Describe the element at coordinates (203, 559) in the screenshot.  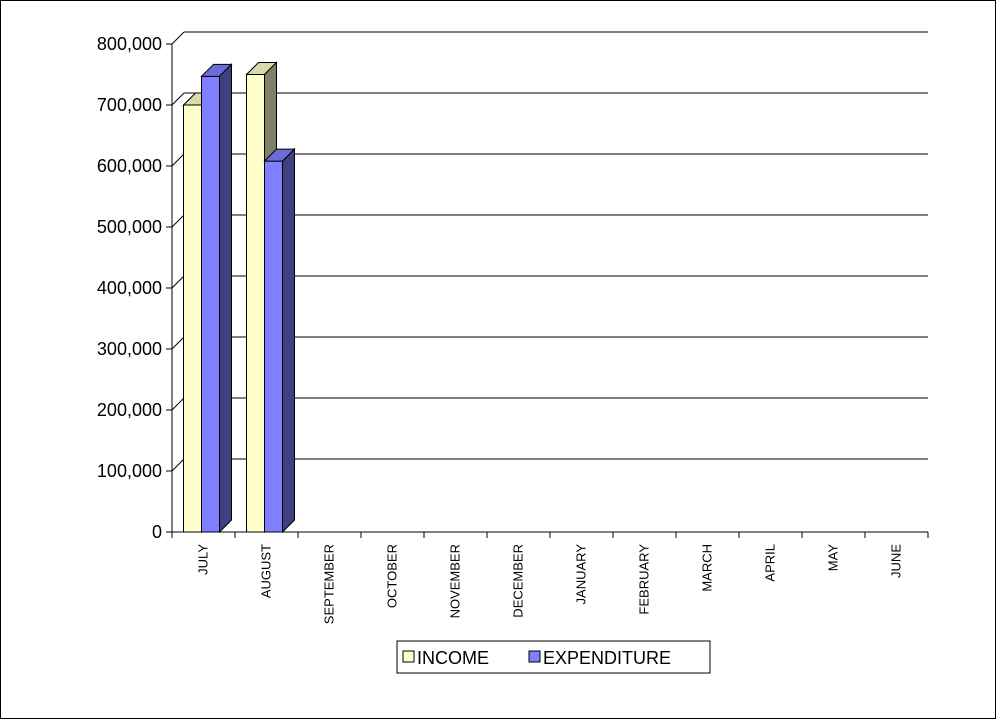
I see `x-tick-label: JULY` at that location.